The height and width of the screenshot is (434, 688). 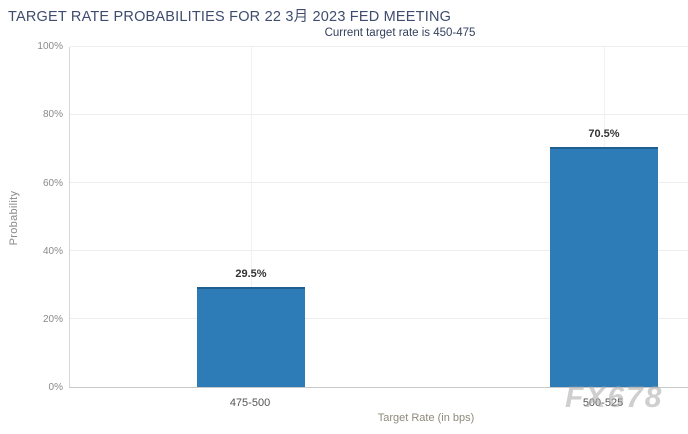 I want to click on category-gridline, so click(x=251, y=217).